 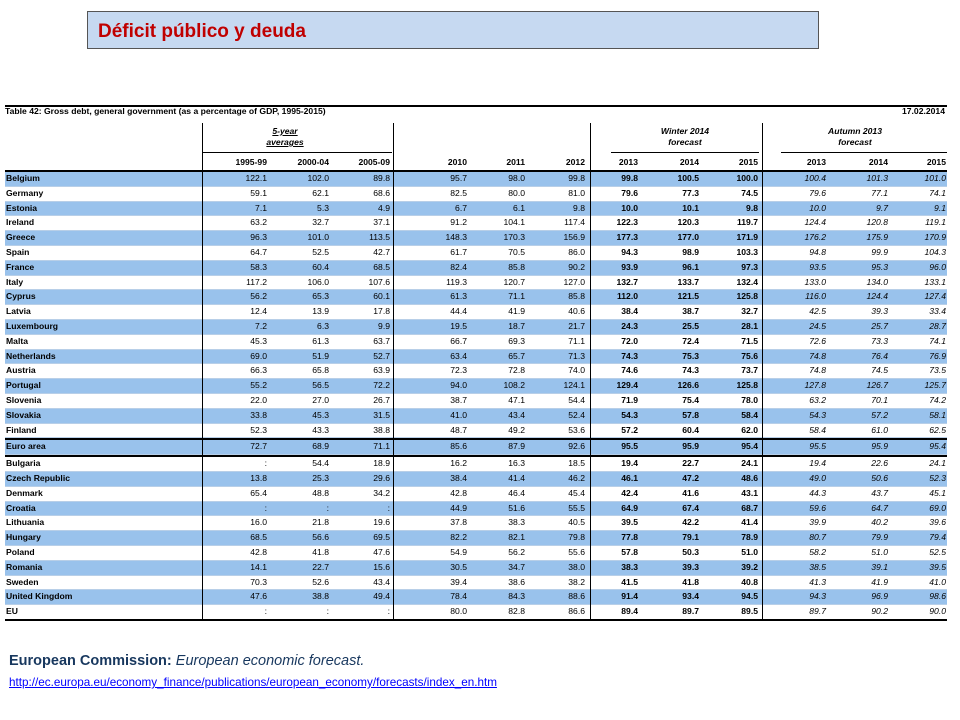 What do you see at coordinates (749, 537) in the screenshot?
I see `table-cell: 78.9` at bounding box center [749, 537].